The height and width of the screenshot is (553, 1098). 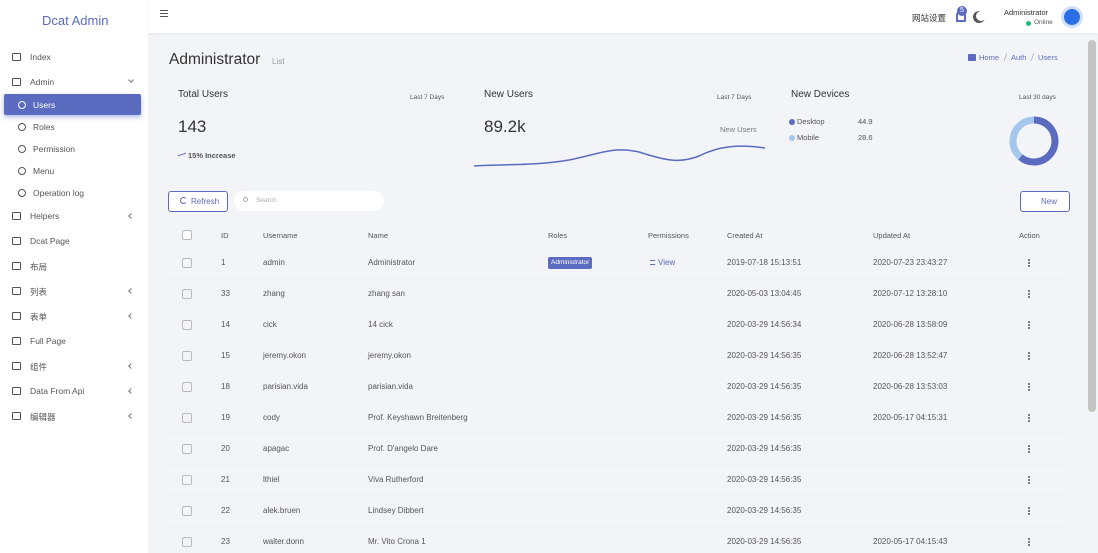 I want to click on cell: 33, so click(x=225, y=293).